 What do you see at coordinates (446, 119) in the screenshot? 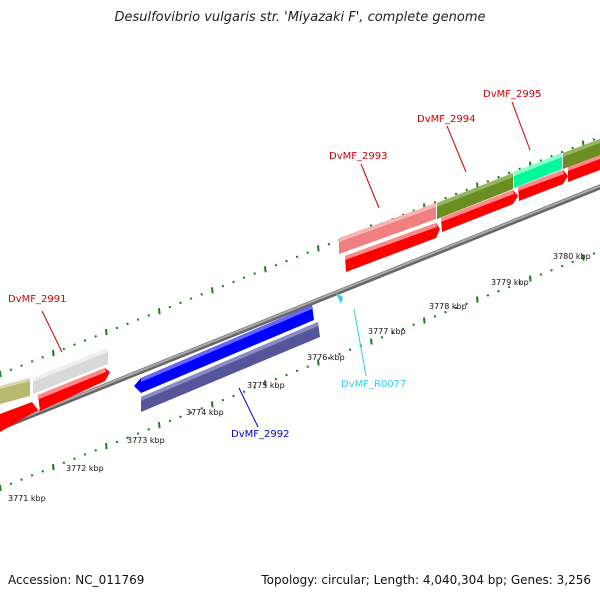
I see `label-dvmf-2994: DvMF_2994` at bounding box center [446, 119].